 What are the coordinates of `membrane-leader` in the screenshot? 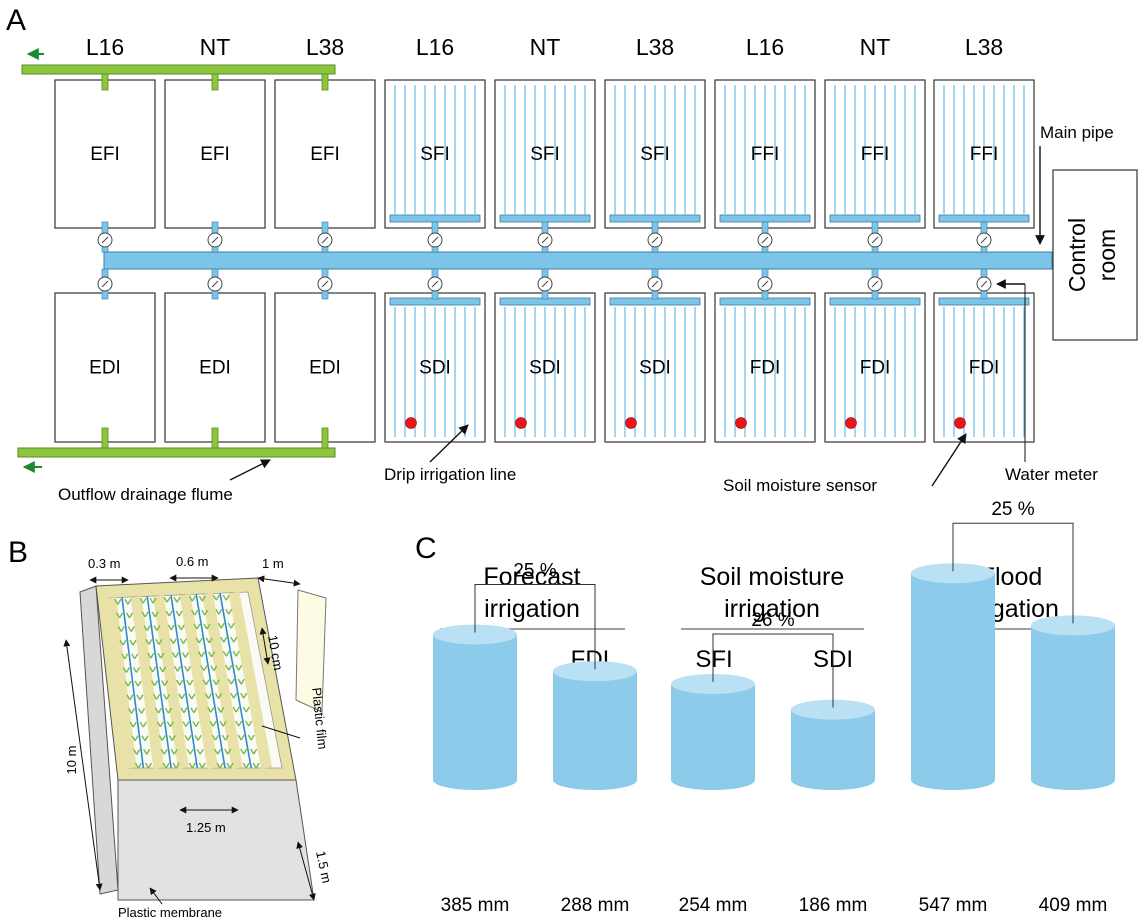 It's located at (156, 896).